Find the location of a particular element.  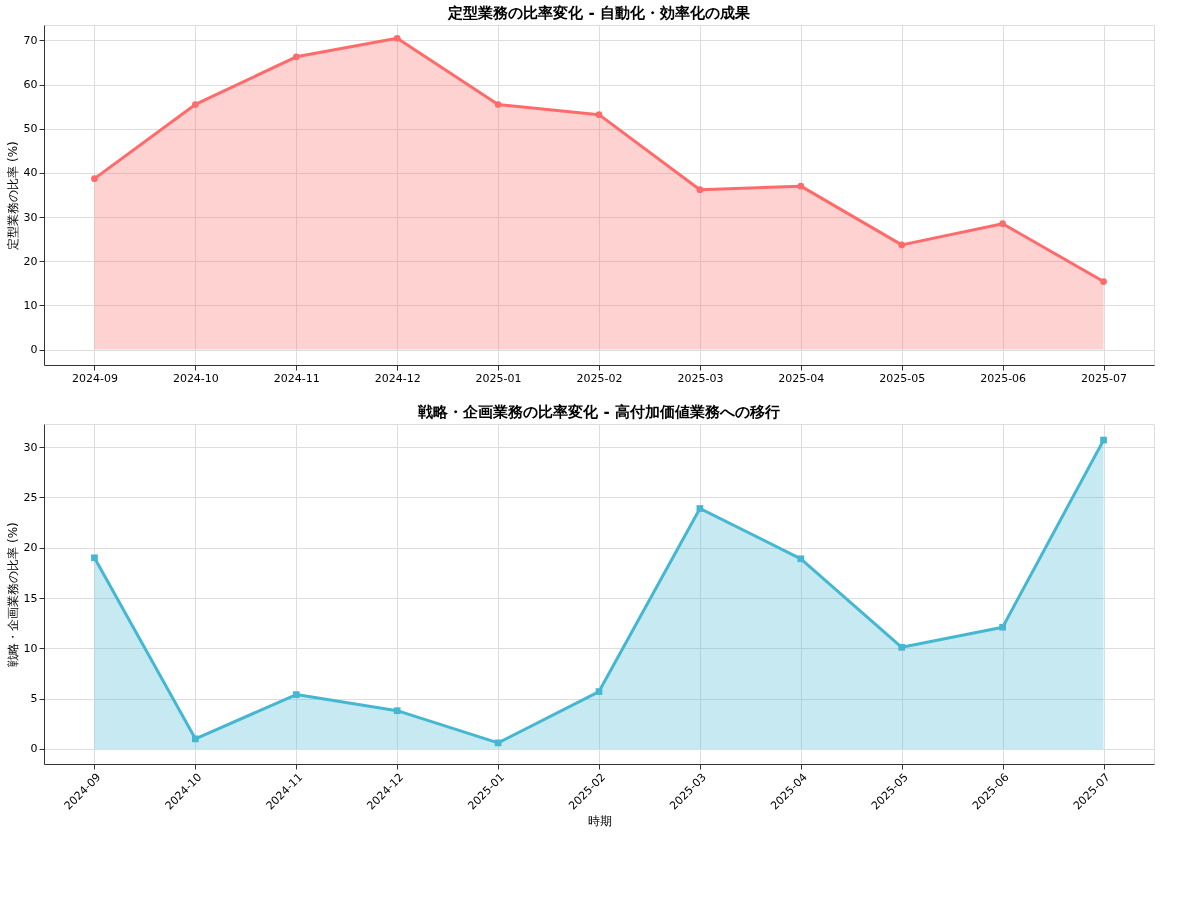

y-tick-label: 70 is located at coordinates (30, 40).